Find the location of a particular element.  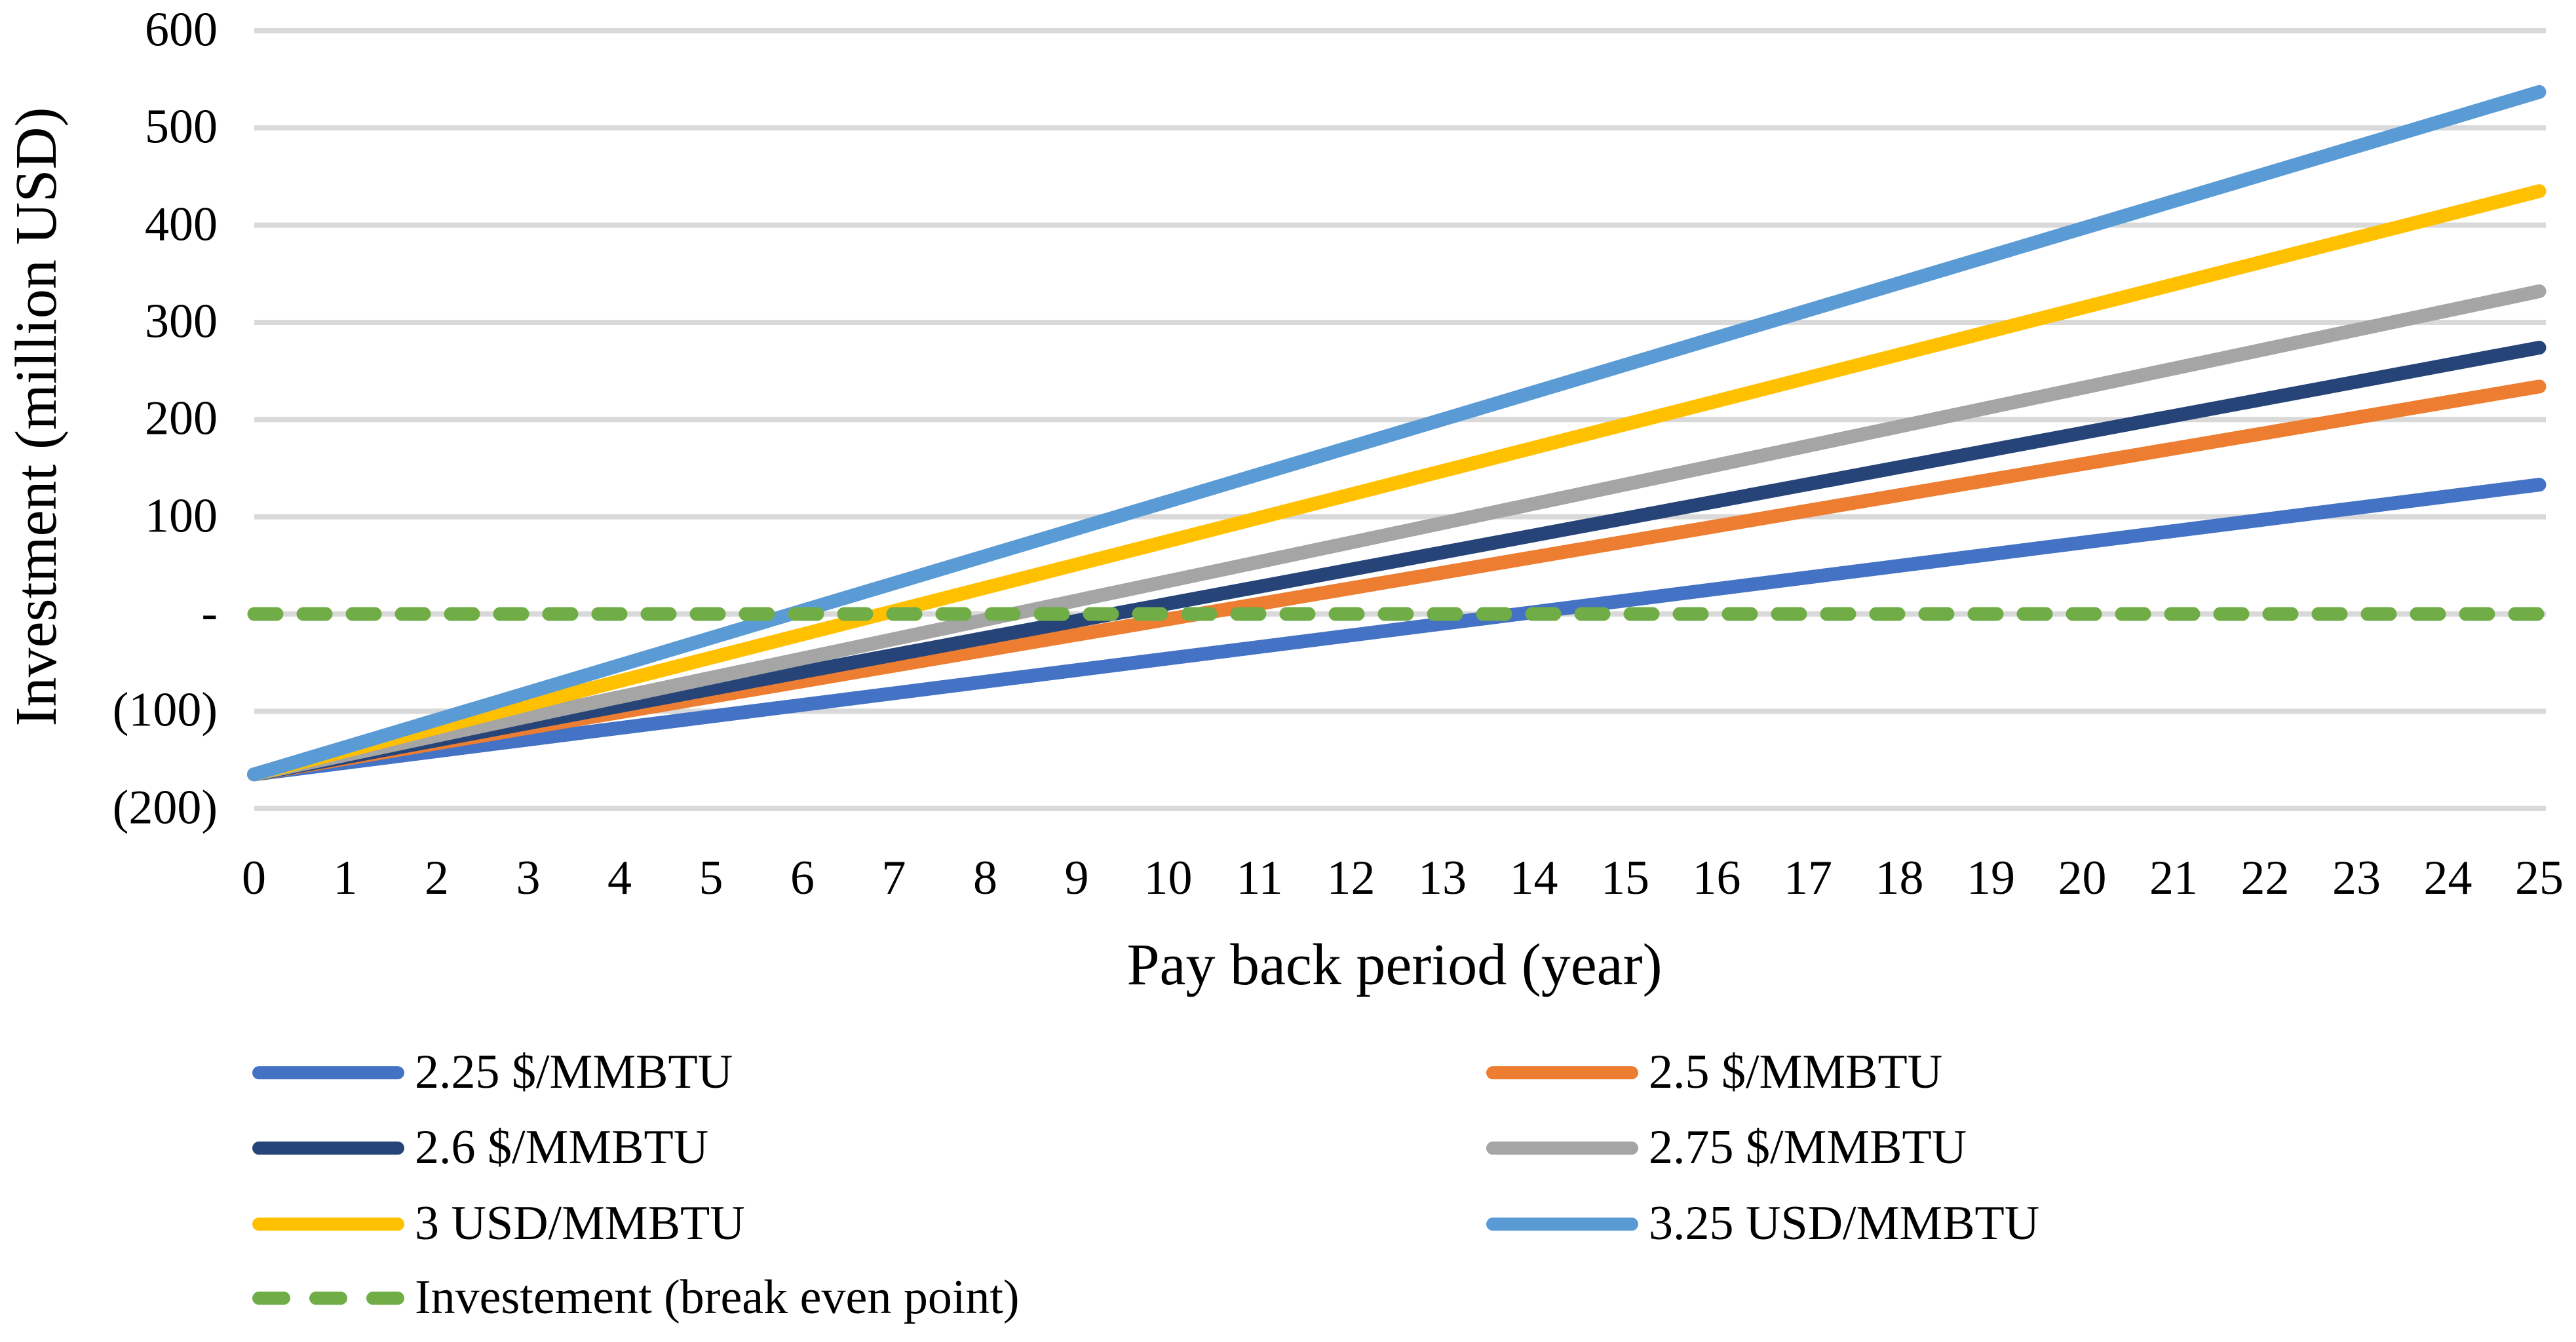

legend-item-2.25-mmbtu: 2.25 $/MMBTU is located at coordinates (492, 1072).